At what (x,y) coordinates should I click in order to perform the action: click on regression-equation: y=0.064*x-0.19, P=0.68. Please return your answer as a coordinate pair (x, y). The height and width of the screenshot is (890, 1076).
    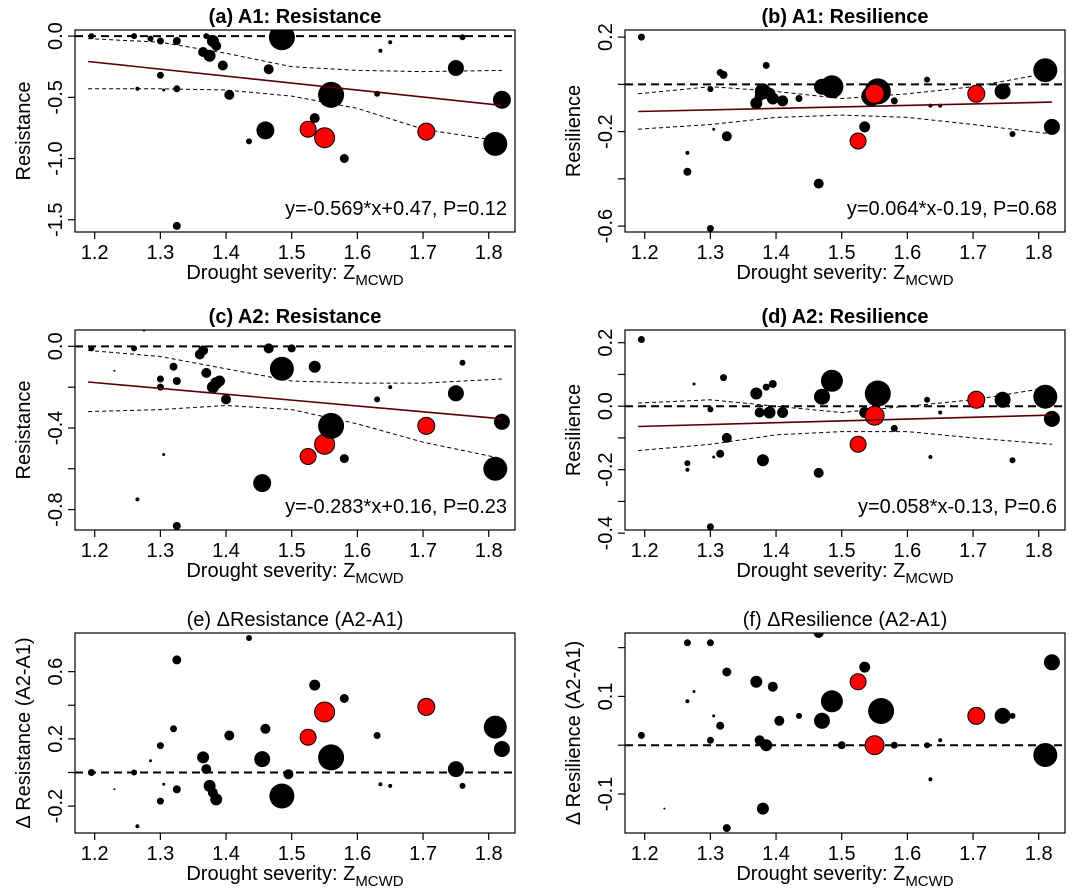
    Looking at the image, I should click on (952, 209).